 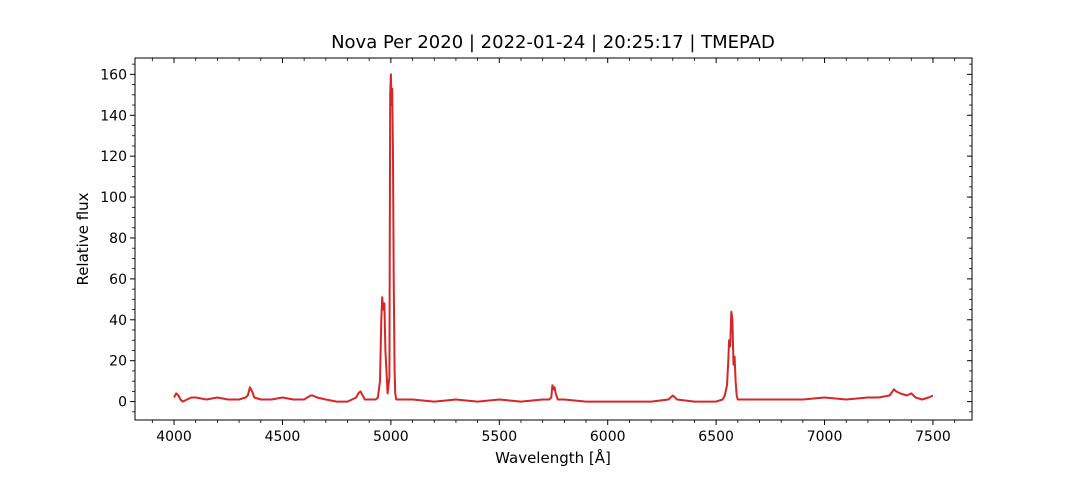 What do you see at coordinates (825, 437) in the screenshot?
I see `x-tick-label: 7000` at bounding box center [825, 437].